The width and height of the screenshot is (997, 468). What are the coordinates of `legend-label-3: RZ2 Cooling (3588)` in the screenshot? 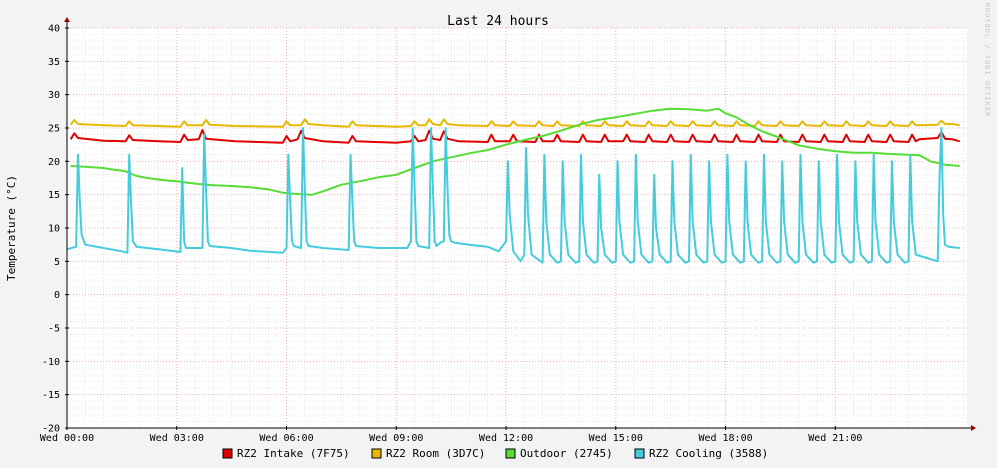 It's located at (708, 453).